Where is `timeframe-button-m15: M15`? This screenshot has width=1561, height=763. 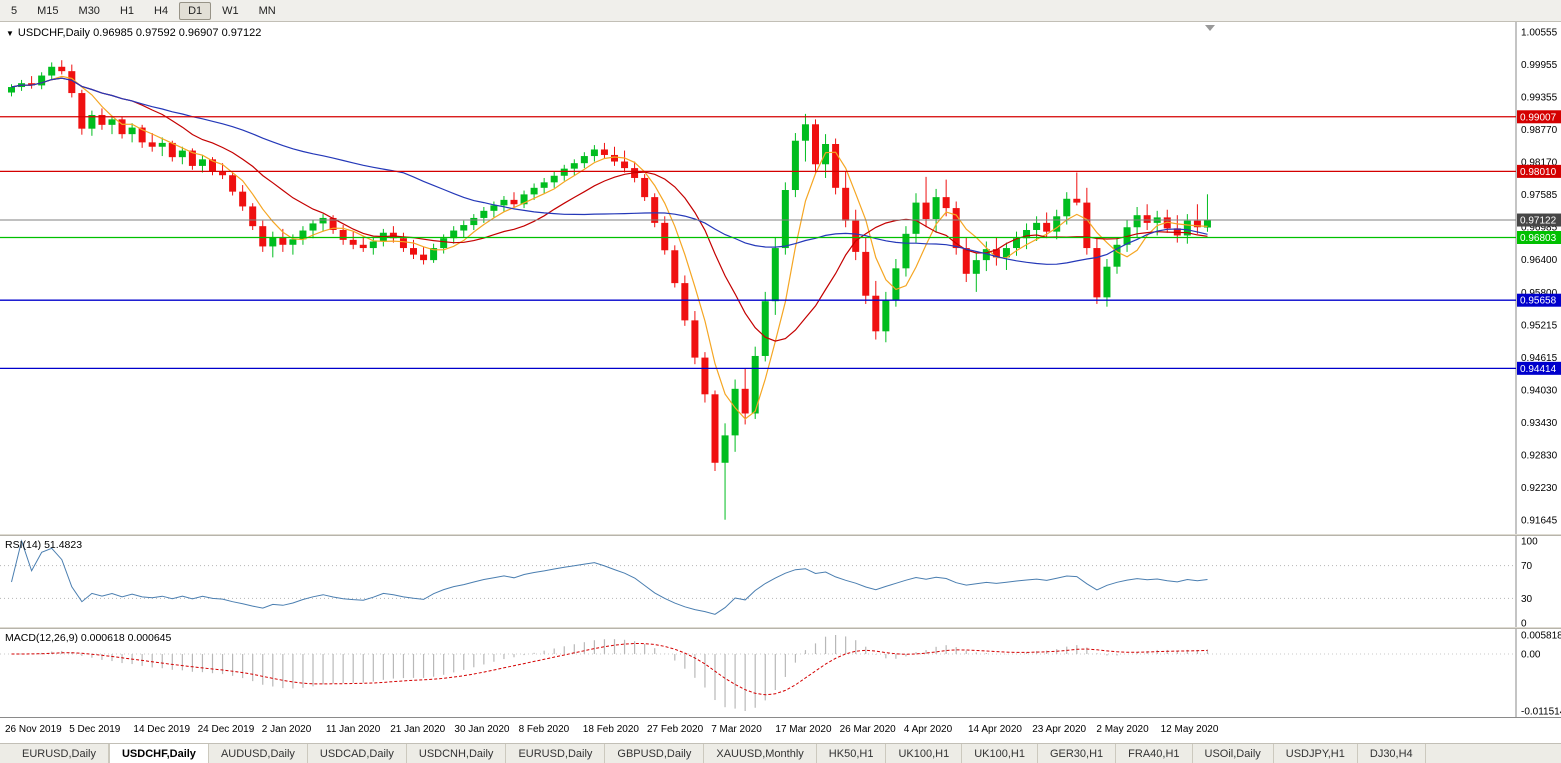
timeframe-button-m15: M15 is located at coordinates (48, 10).